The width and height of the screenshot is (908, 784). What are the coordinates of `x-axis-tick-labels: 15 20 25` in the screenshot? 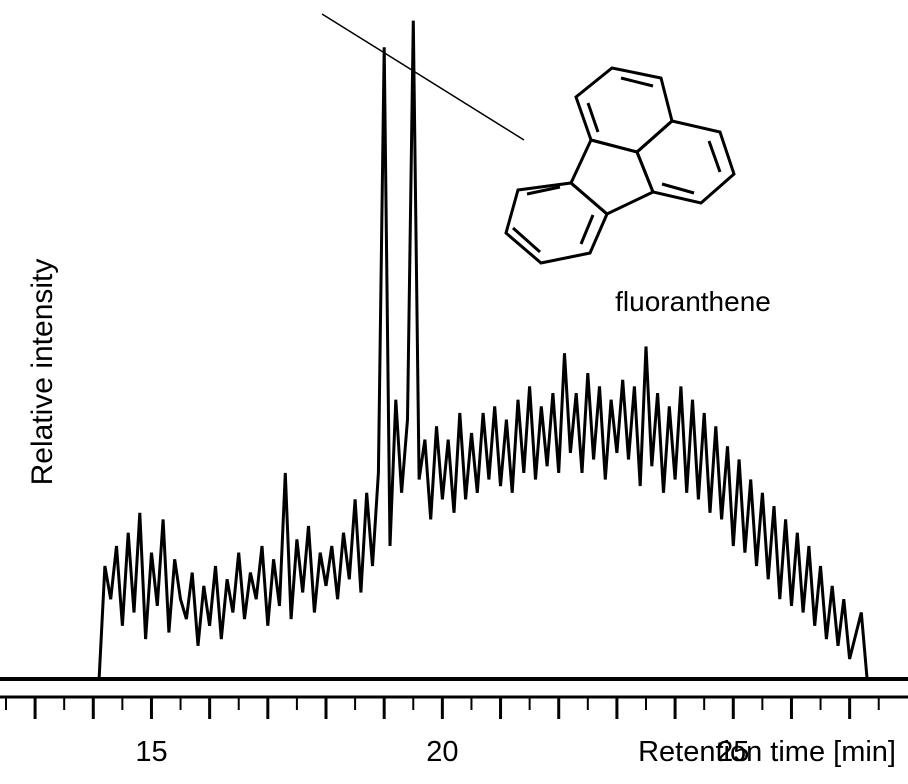 It's located at (442, 752).